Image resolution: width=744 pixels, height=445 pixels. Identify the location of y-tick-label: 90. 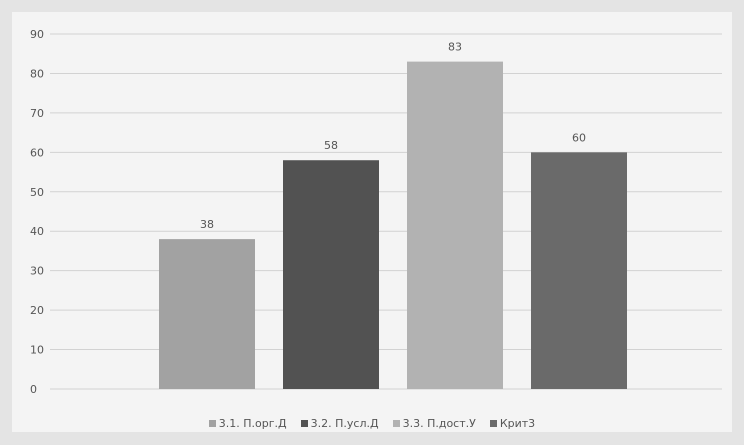
(37, 34).